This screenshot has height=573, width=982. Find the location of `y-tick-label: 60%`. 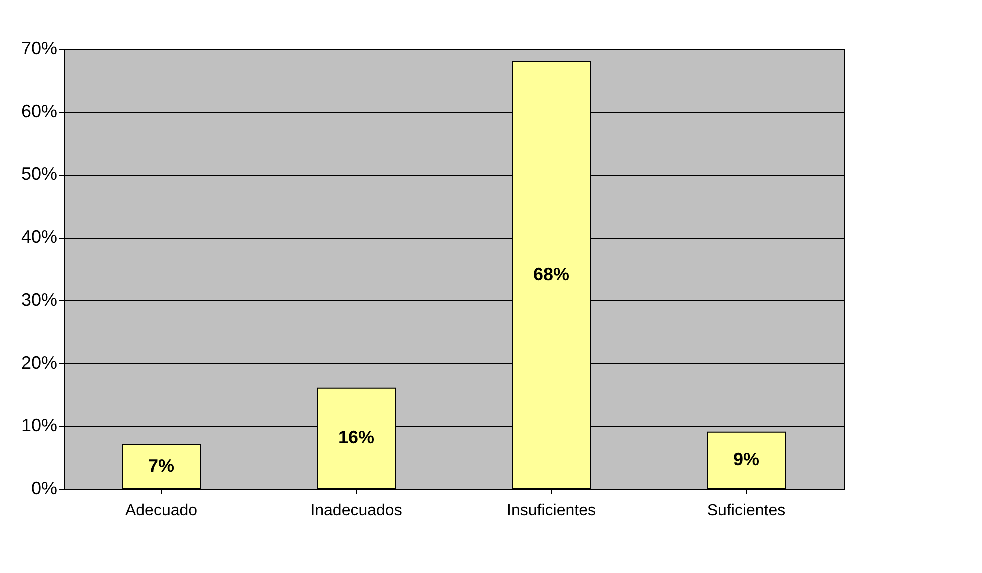

y-tick-label: 60% is located at coordinates (39, 111).